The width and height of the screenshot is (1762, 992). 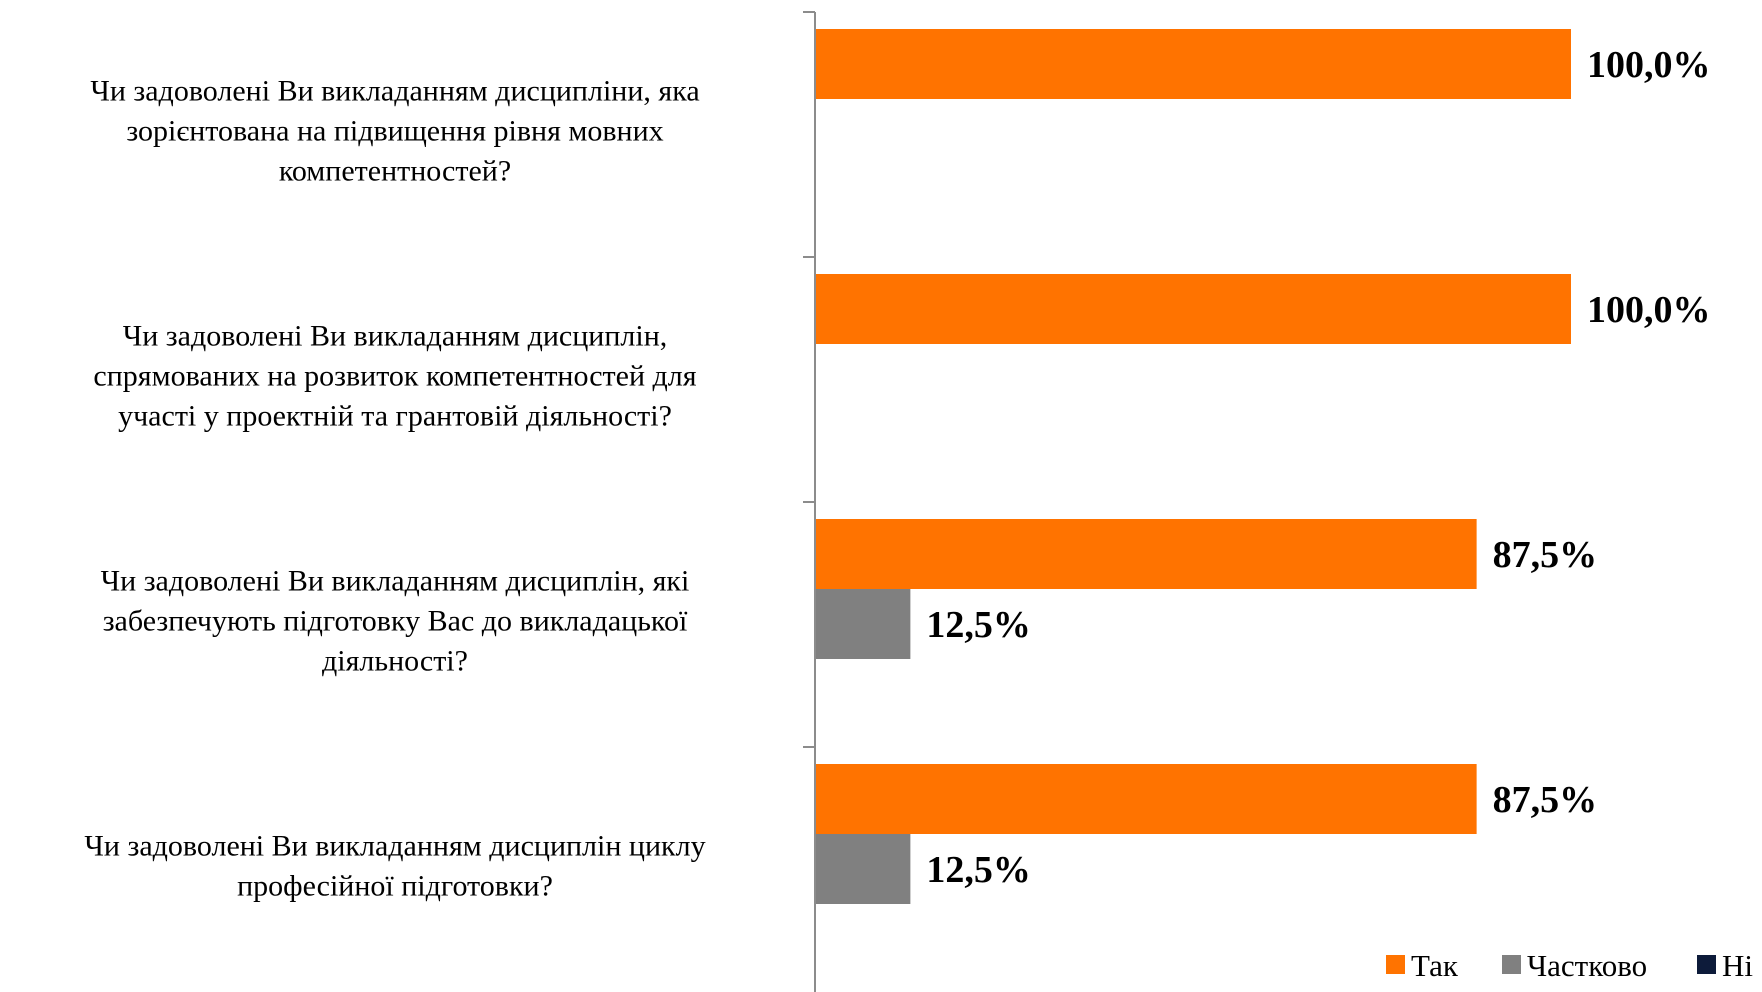 I want to click on legend-entry: Частково, so click(x=1587, y=965).